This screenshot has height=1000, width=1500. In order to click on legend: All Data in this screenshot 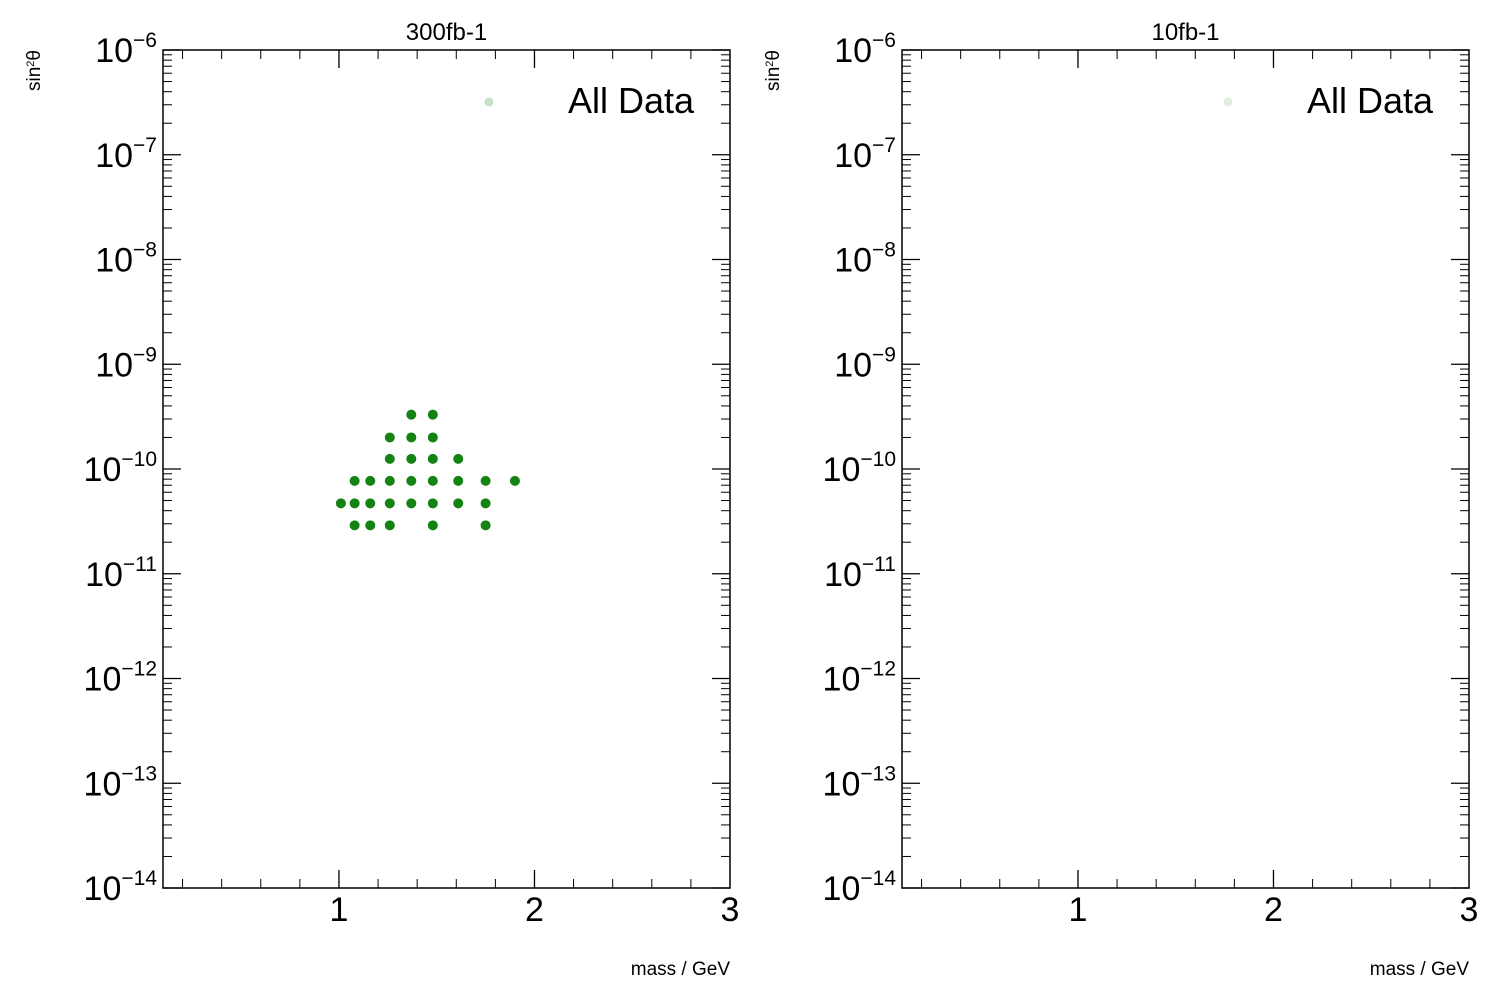, I will do `click(1328, 100)`.